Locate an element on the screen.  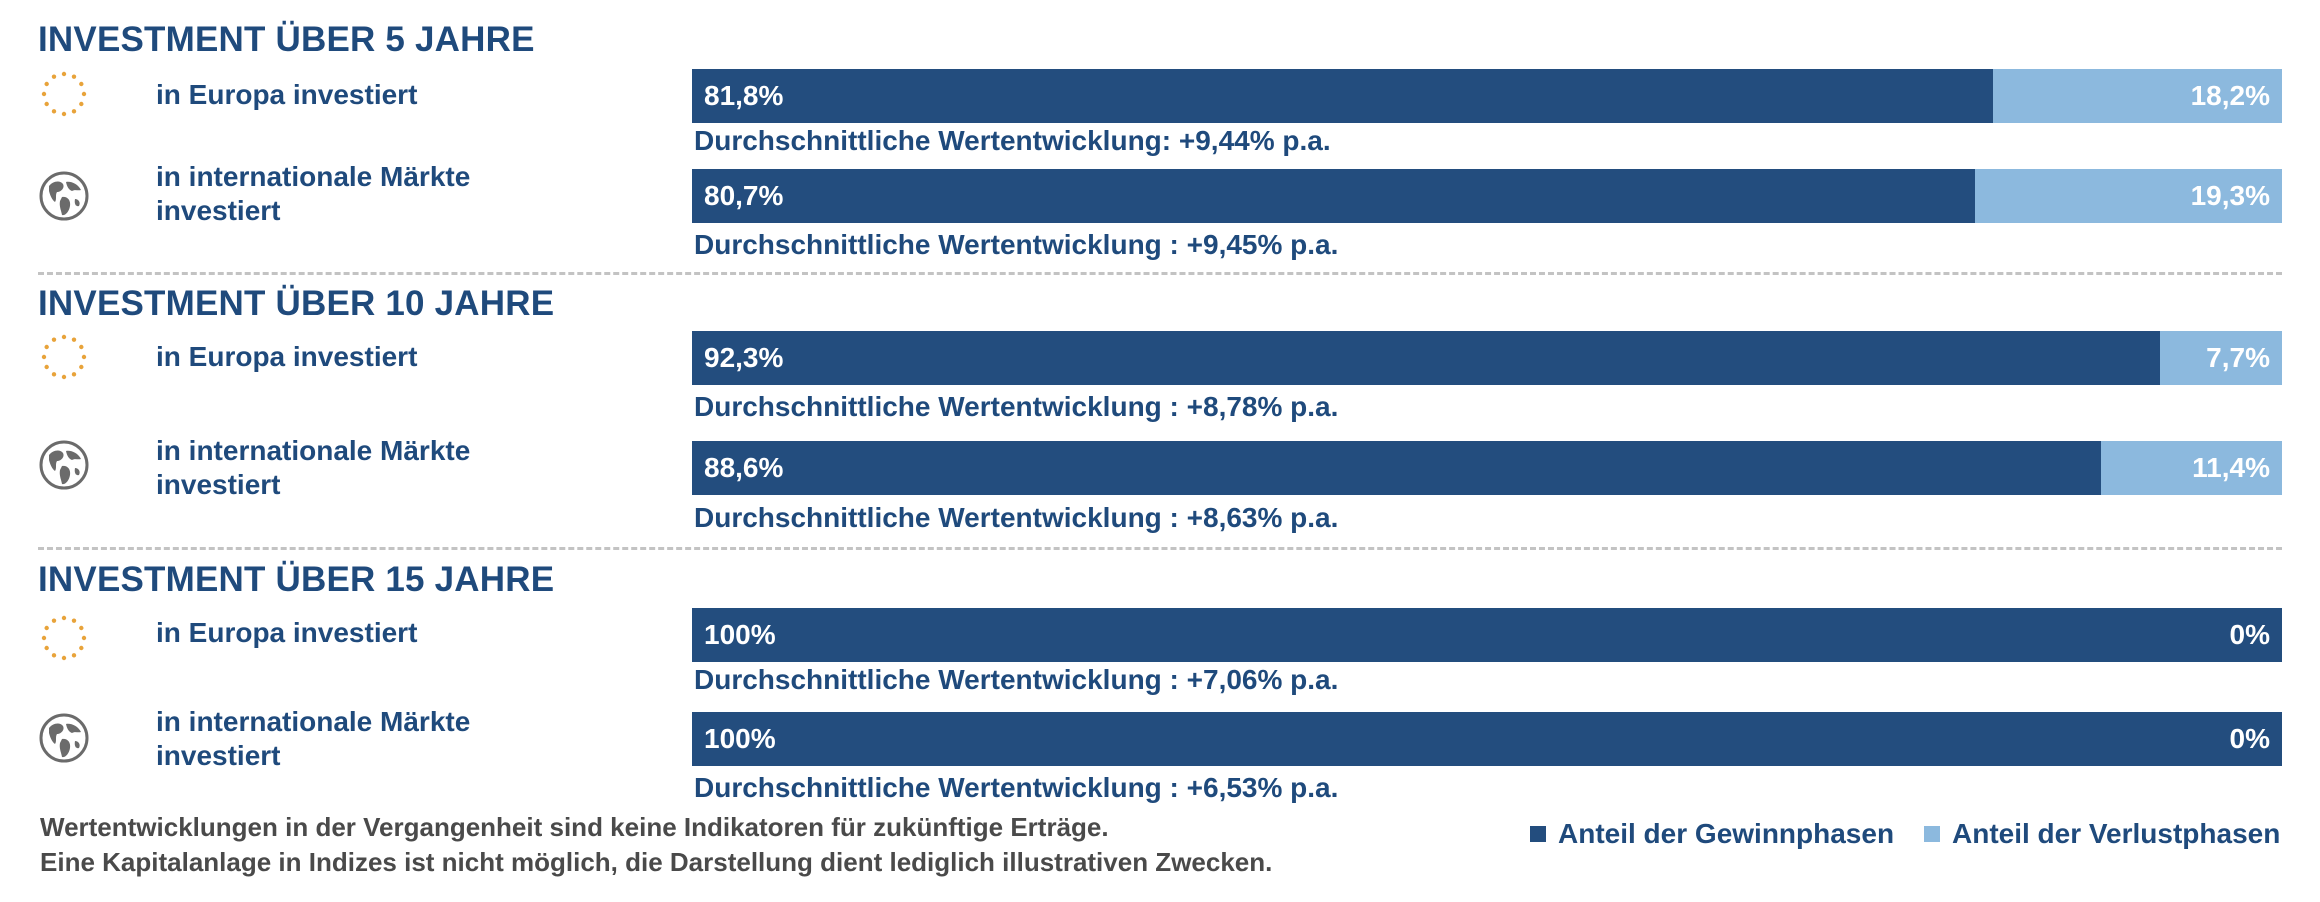
legend-item-gain: Anteil der Gewinnphasen is located at coordinates (1712, 834).